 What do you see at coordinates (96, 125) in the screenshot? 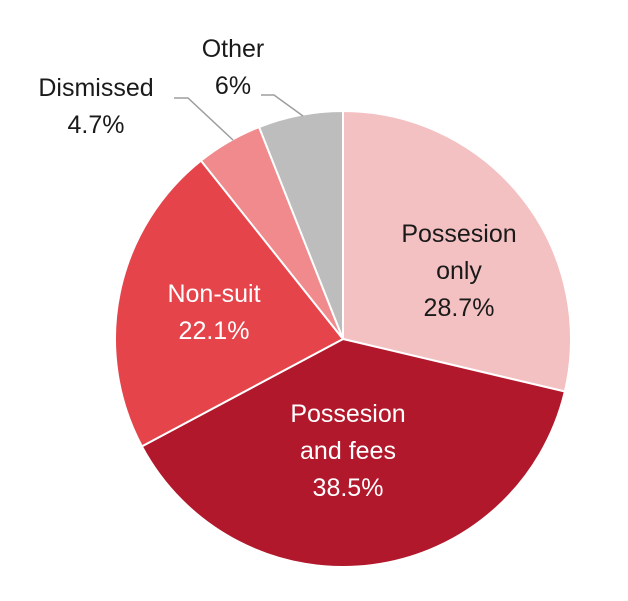
I see `slice-value-label: 4.7%` at bounding box center [96, 125].